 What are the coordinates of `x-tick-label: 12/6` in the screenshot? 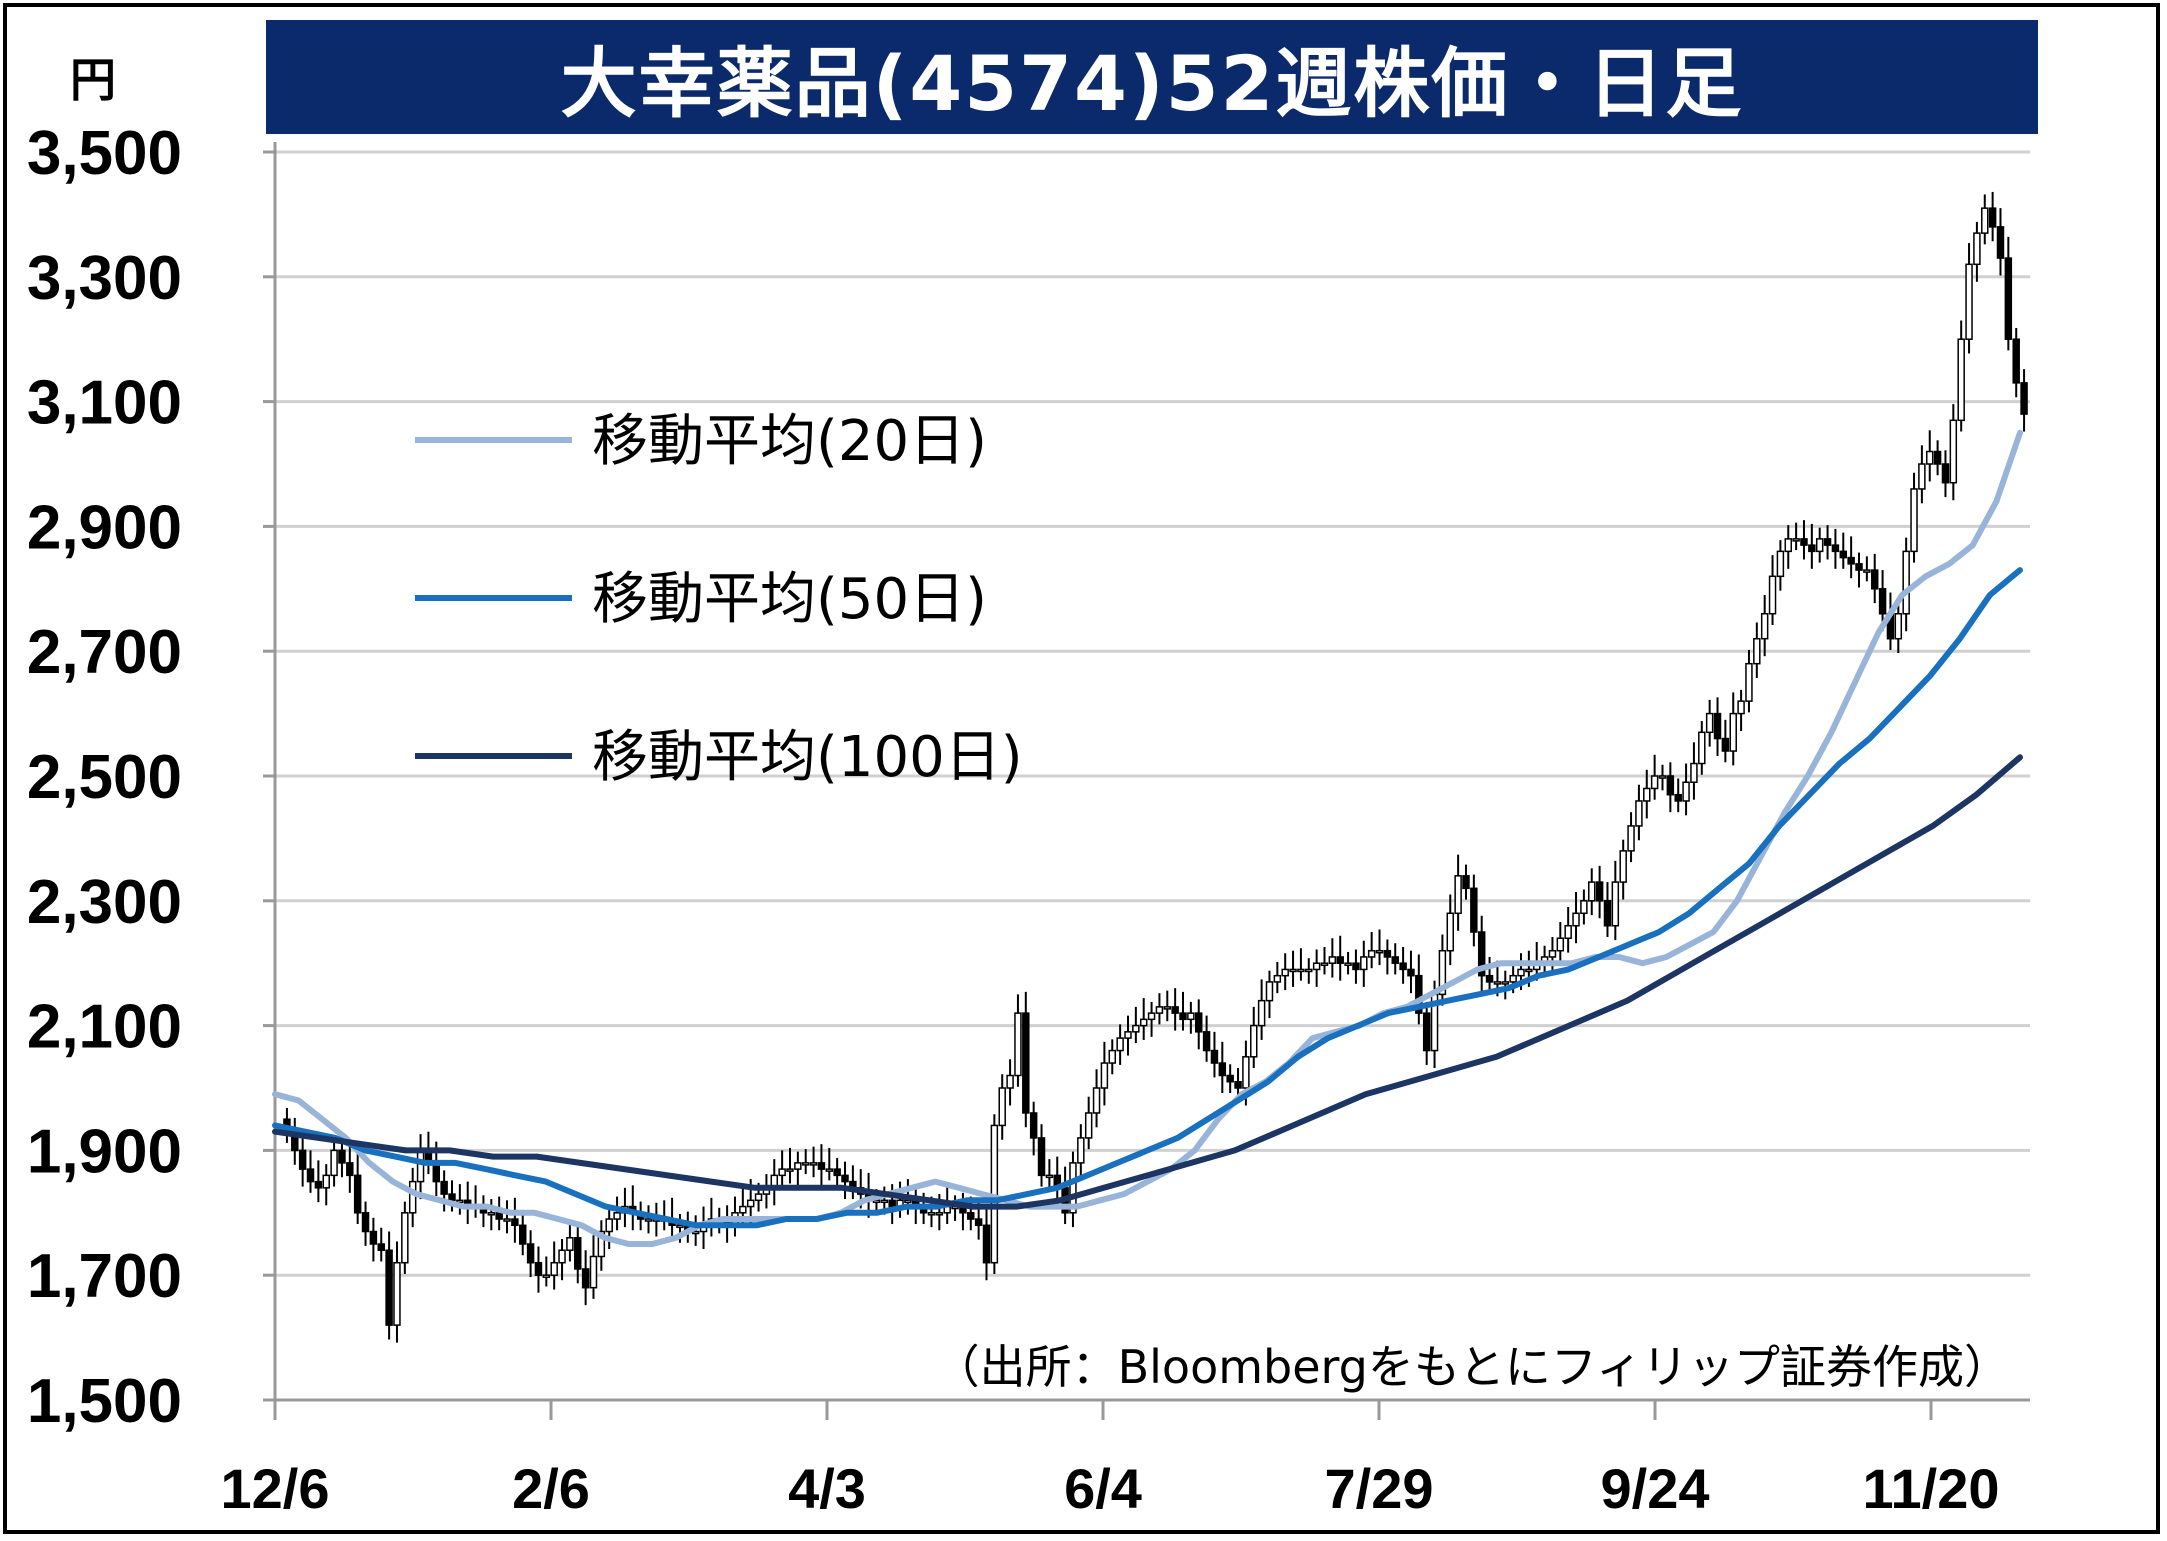 It's located at (275, 1488).